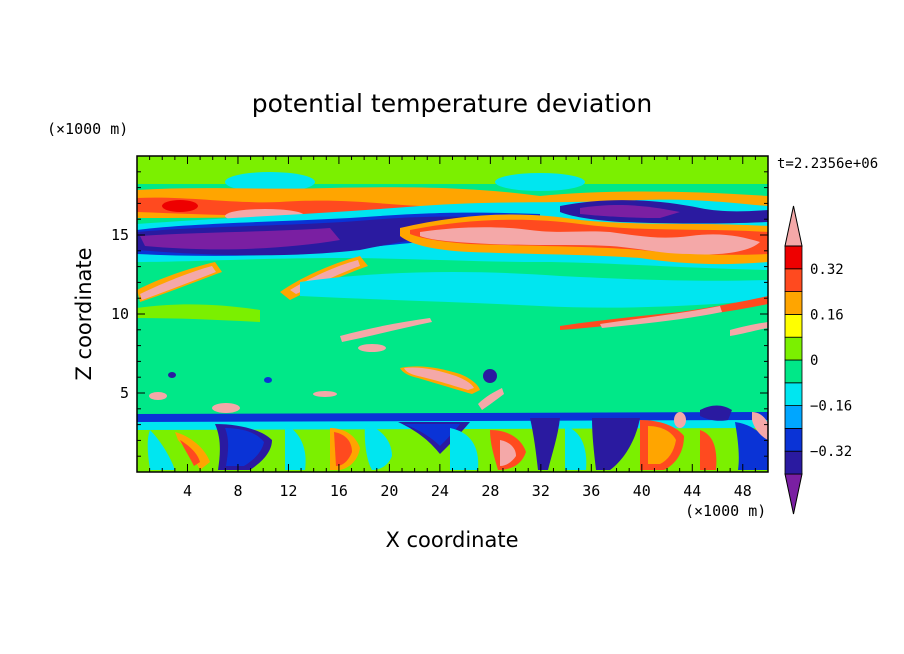 The height and width of the screenshot is (654, 904). Describe the element at coordinates (827, 164) in the screenshot. I see `time-label: t=2.2356e+06` at that location.